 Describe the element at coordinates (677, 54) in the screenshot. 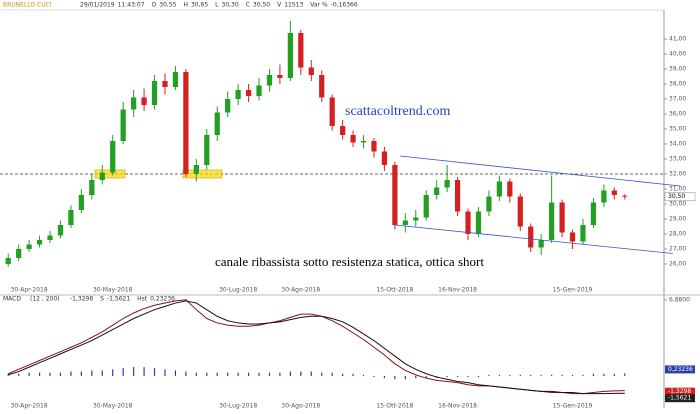

I see `y-tick-label: 40,00` at that location.